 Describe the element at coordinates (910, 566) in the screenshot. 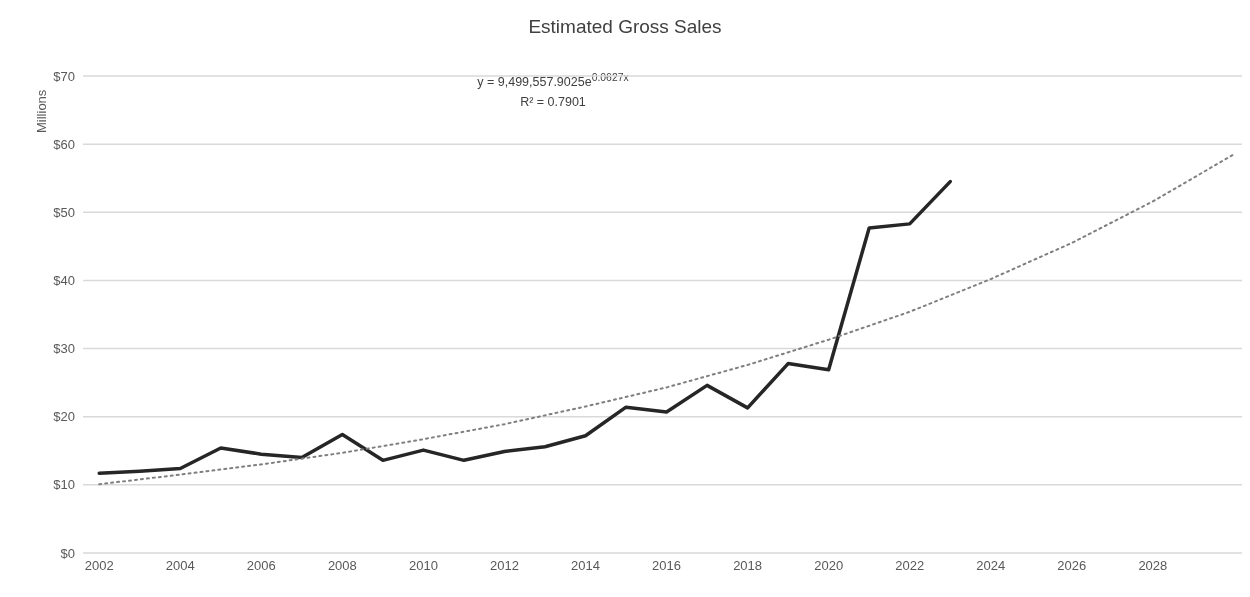

I see `x-tick-label: 2022` at that location.